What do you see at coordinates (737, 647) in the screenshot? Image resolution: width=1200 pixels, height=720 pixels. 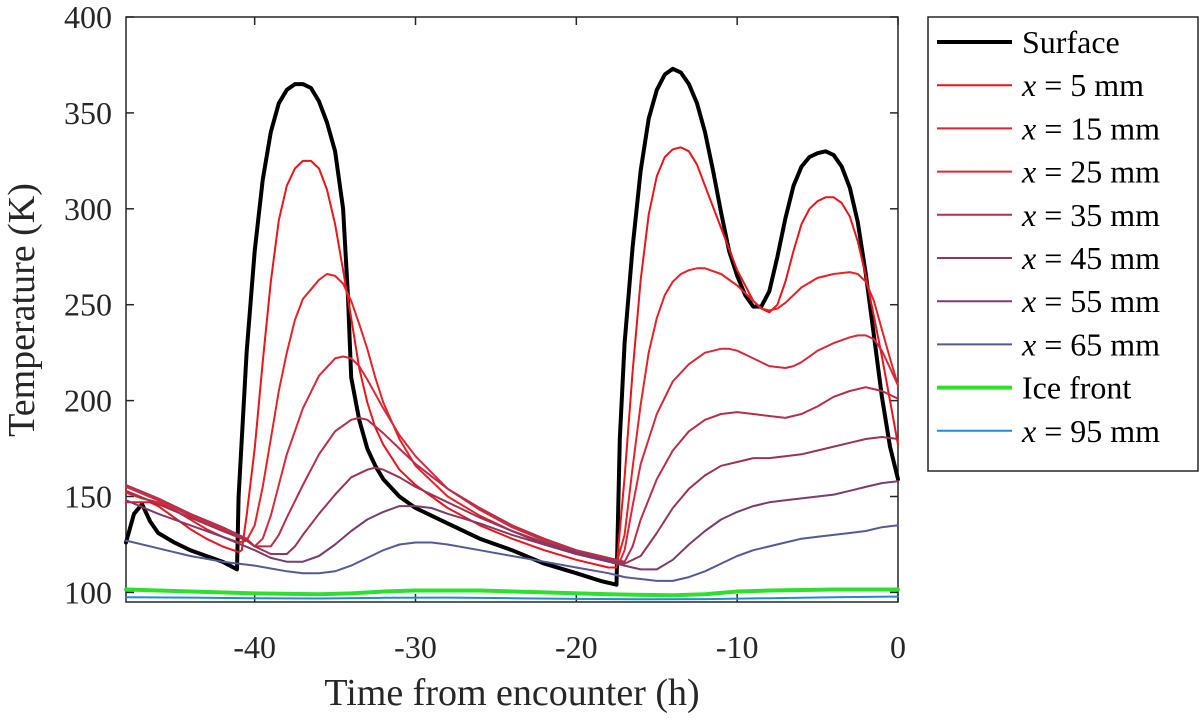 I see `x-tick-label: -10` at bounding box center [737, 647].